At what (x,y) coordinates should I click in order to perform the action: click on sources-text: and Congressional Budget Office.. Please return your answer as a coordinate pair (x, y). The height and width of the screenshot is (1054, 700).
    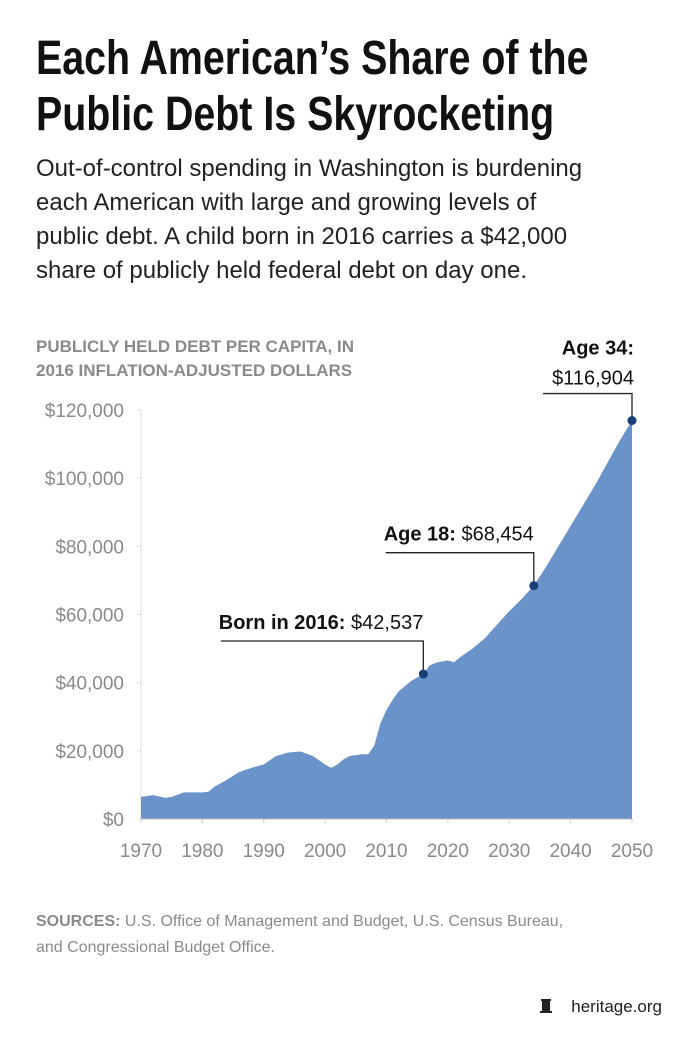
    Looking at the image, I should click on (155, 947).